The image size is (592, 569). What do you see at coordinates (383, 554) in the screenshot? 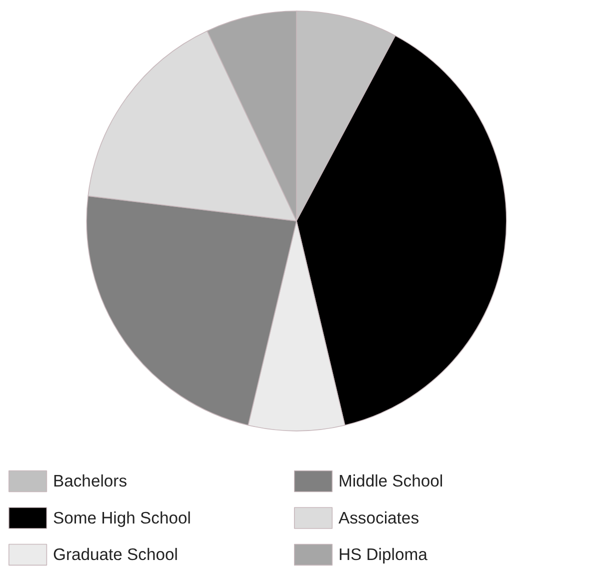
I see `legend-label: HS Diploma` at bounding box center [383, 554].